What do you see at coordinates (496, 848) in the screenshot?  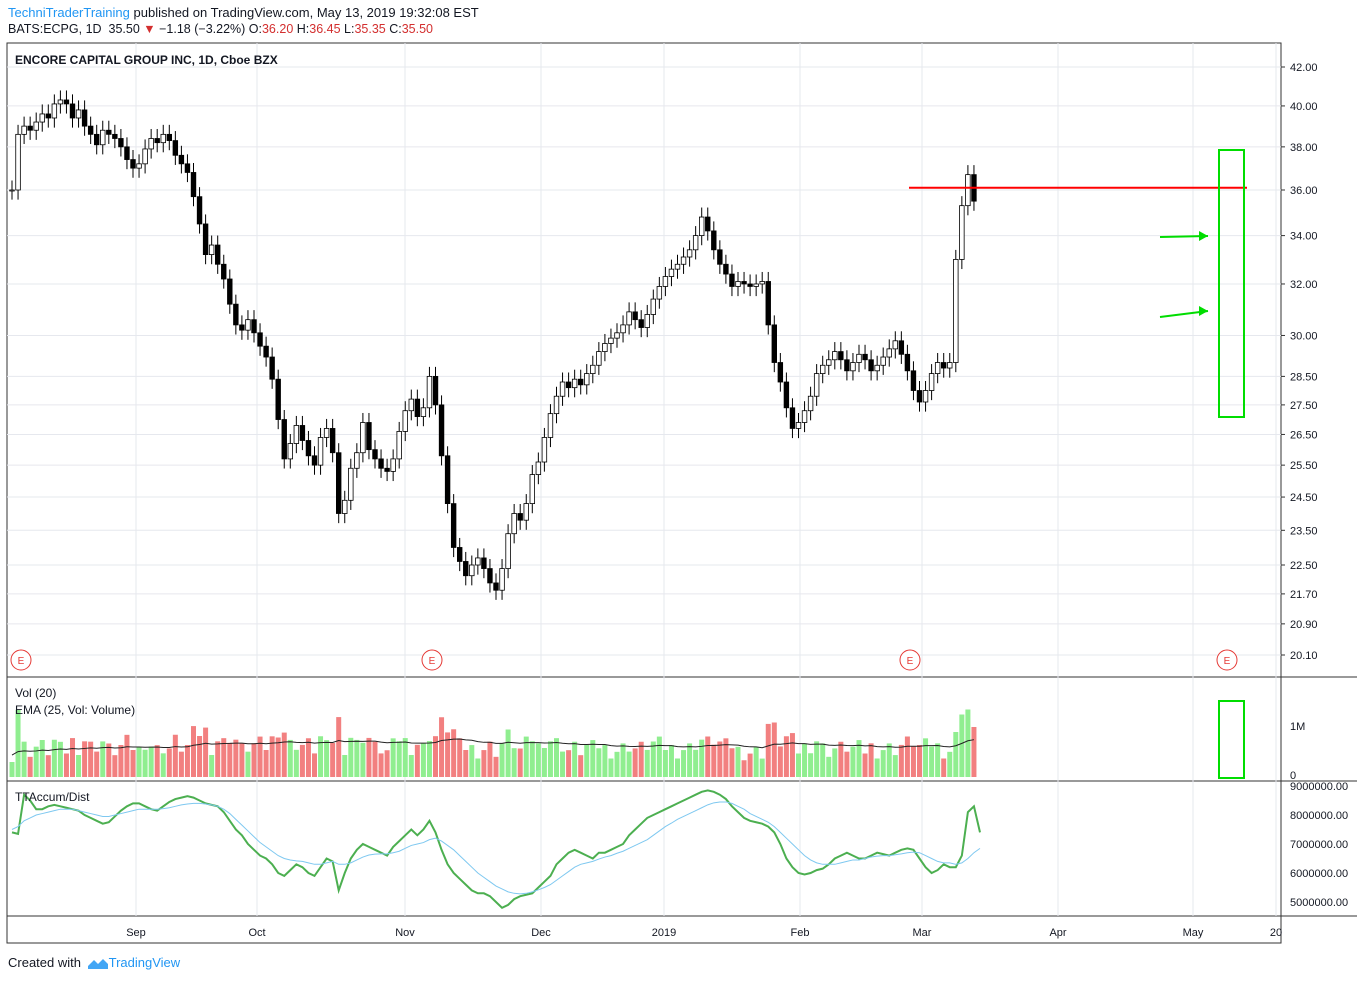 I see `accum-average-line` at bounding box center [496, 848].